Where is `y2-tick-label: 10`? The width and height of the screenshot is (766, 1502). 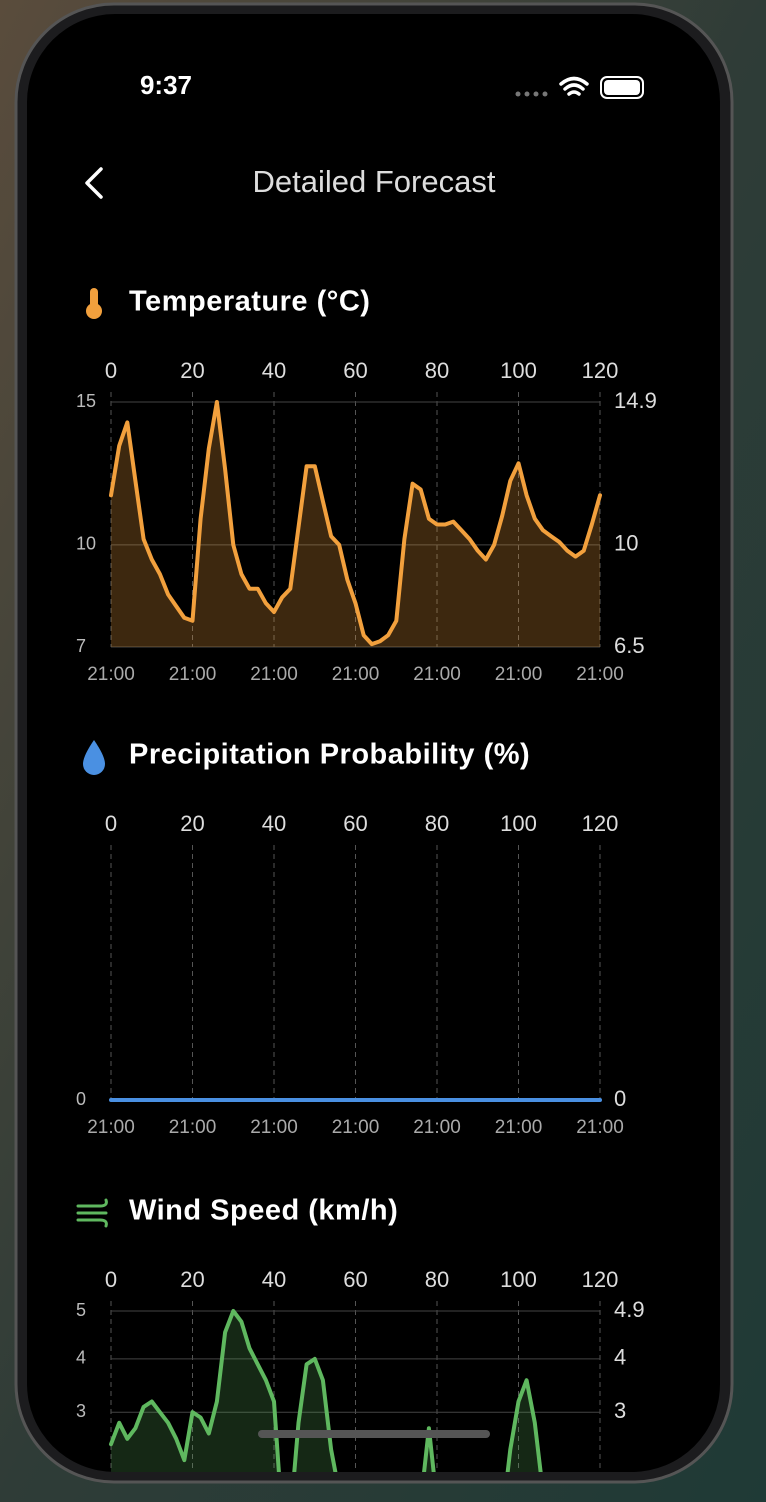
y2-tick-label: 10 is located at coordinates (626, 543).